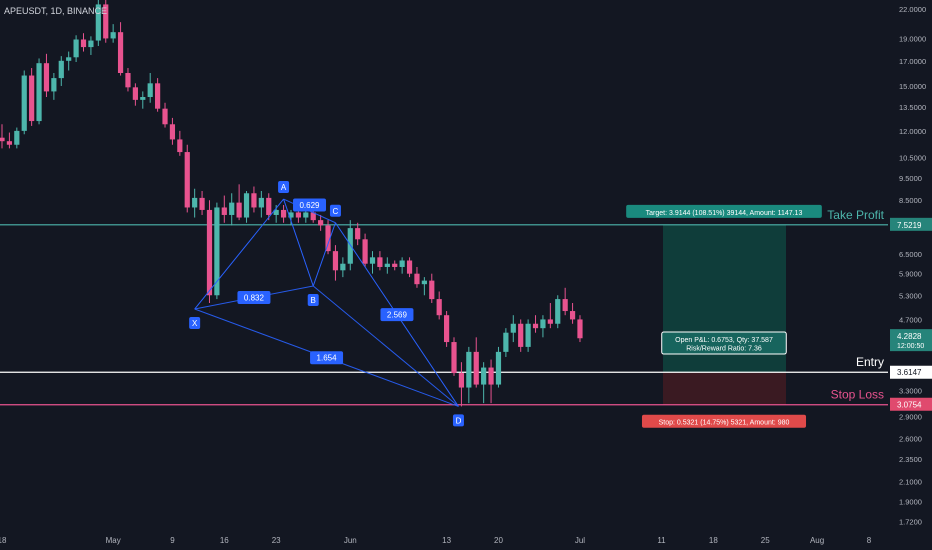 The image size is (932, 550). What do you see at coordinates (910, 481) in the screenshot?
I see `price-tick: 2.1000` at bounding box center [910, 481].